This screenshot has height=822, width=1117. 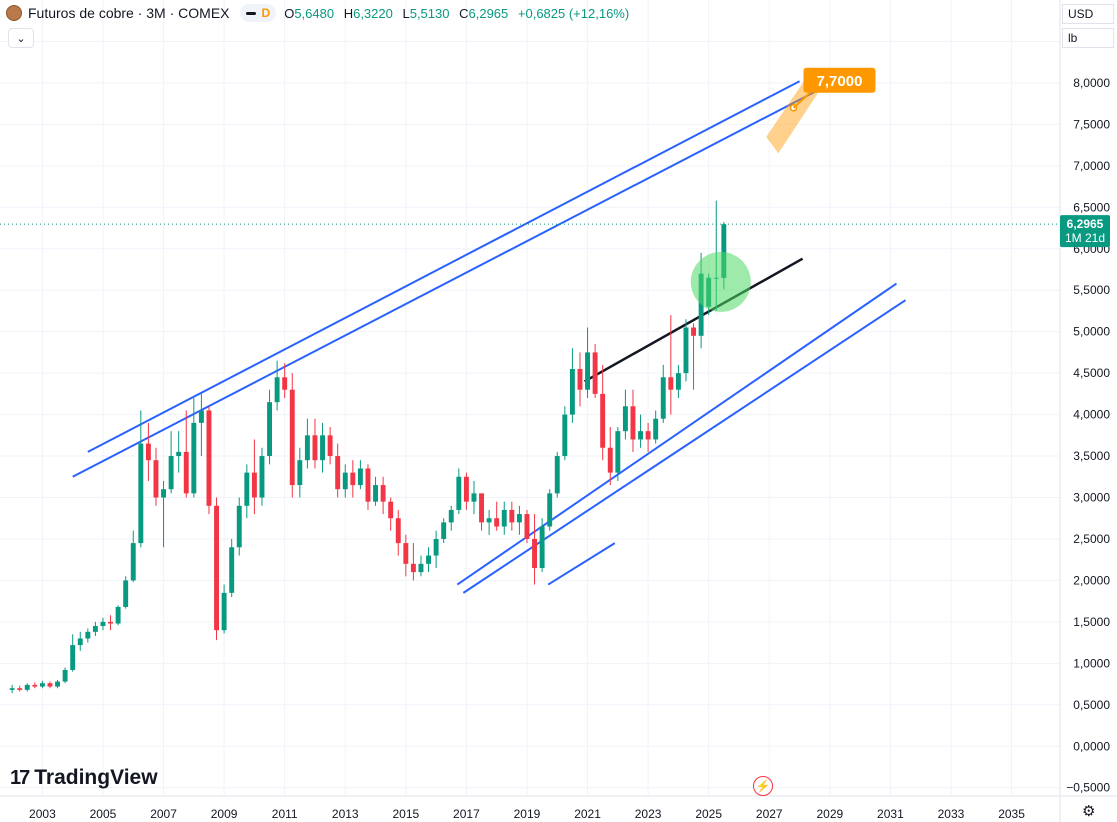 I want to click on price-tick-label: 2,0000, so click(x=1091, y=580).